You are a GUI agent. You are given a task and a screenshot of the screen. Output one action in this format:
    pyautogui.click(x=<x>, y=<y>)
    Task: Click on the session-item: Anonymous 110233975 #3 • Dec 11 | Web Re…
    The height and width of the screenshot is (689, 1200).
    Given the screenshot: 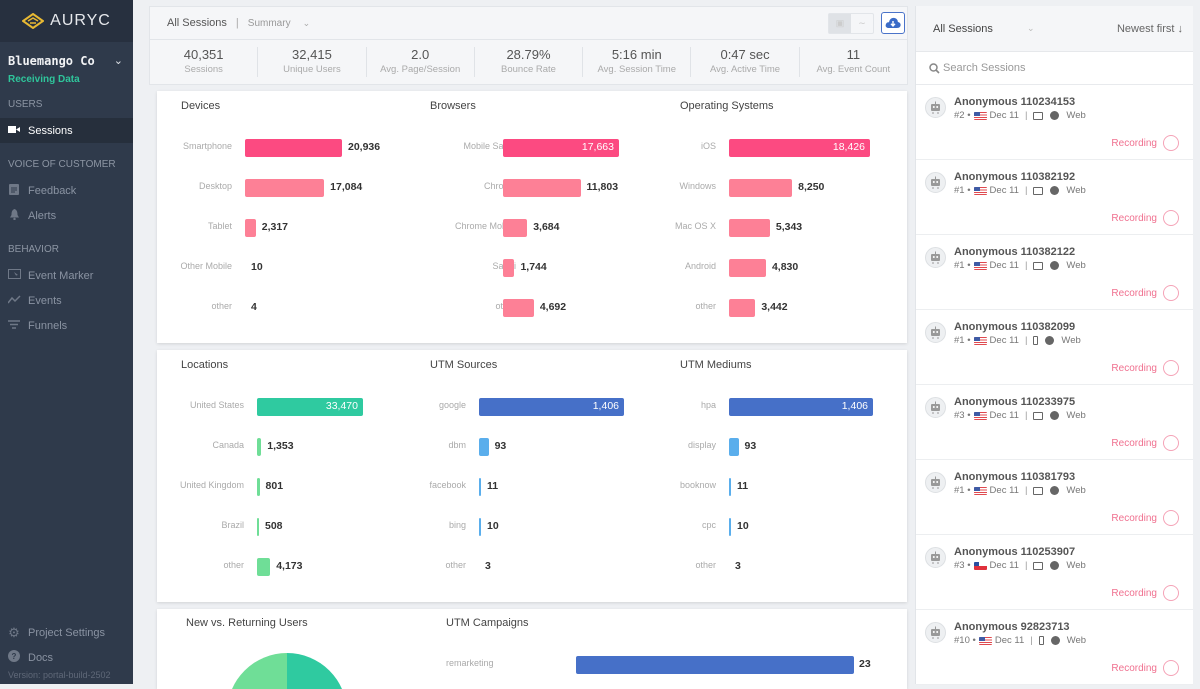 What is the action you would take?
    pyautogui.click(x=1054, y=422)
    